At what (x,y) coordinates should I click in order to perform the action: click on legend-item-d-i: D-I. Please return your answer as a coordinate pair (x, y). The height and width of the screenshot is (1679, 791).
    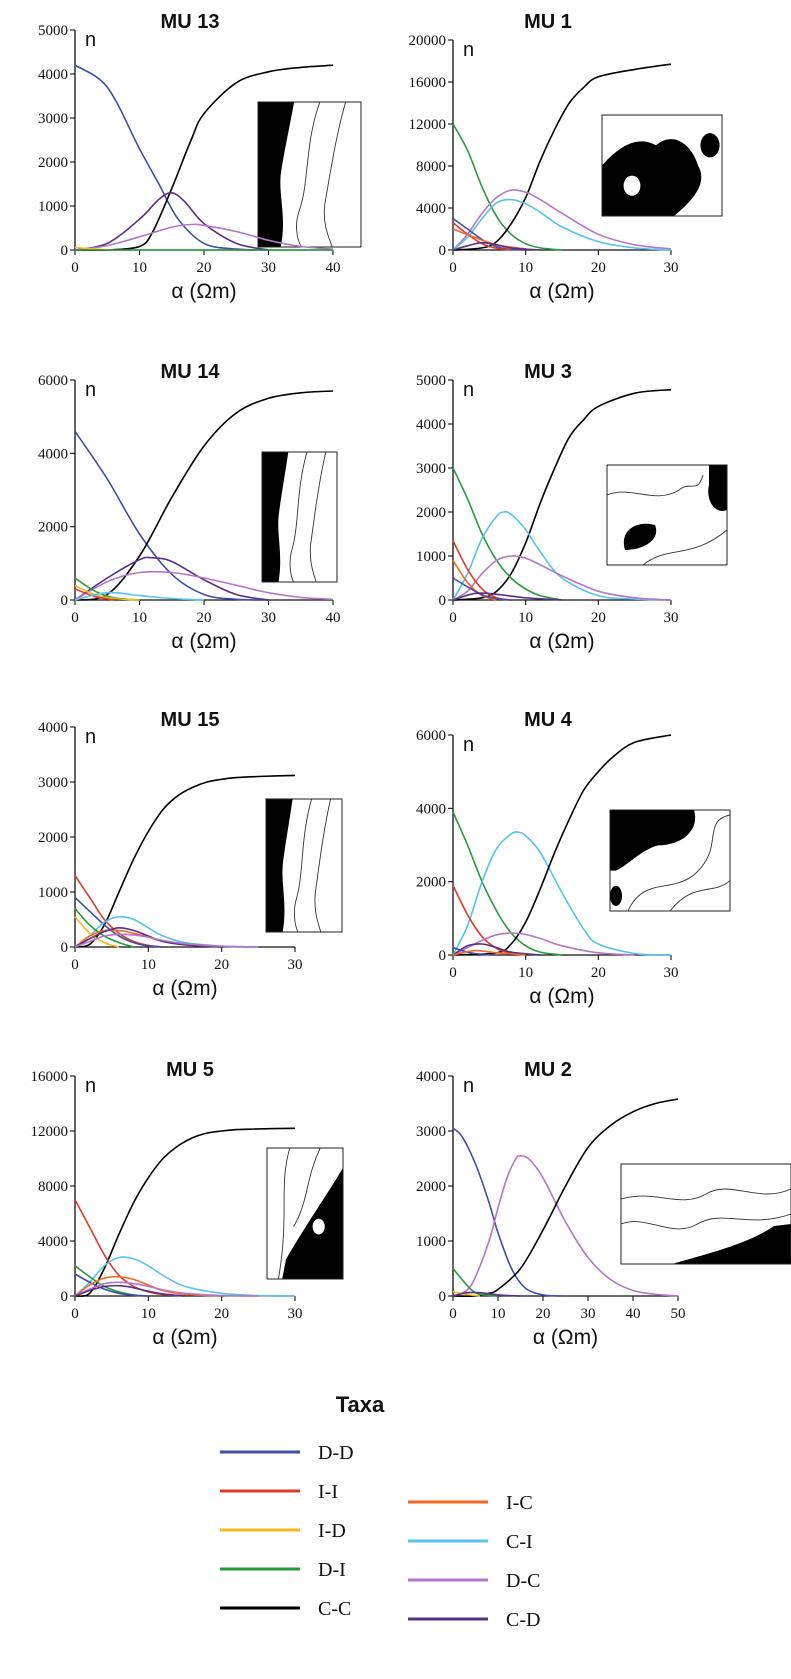
    Looking at the image, I should click on (283, 1570).